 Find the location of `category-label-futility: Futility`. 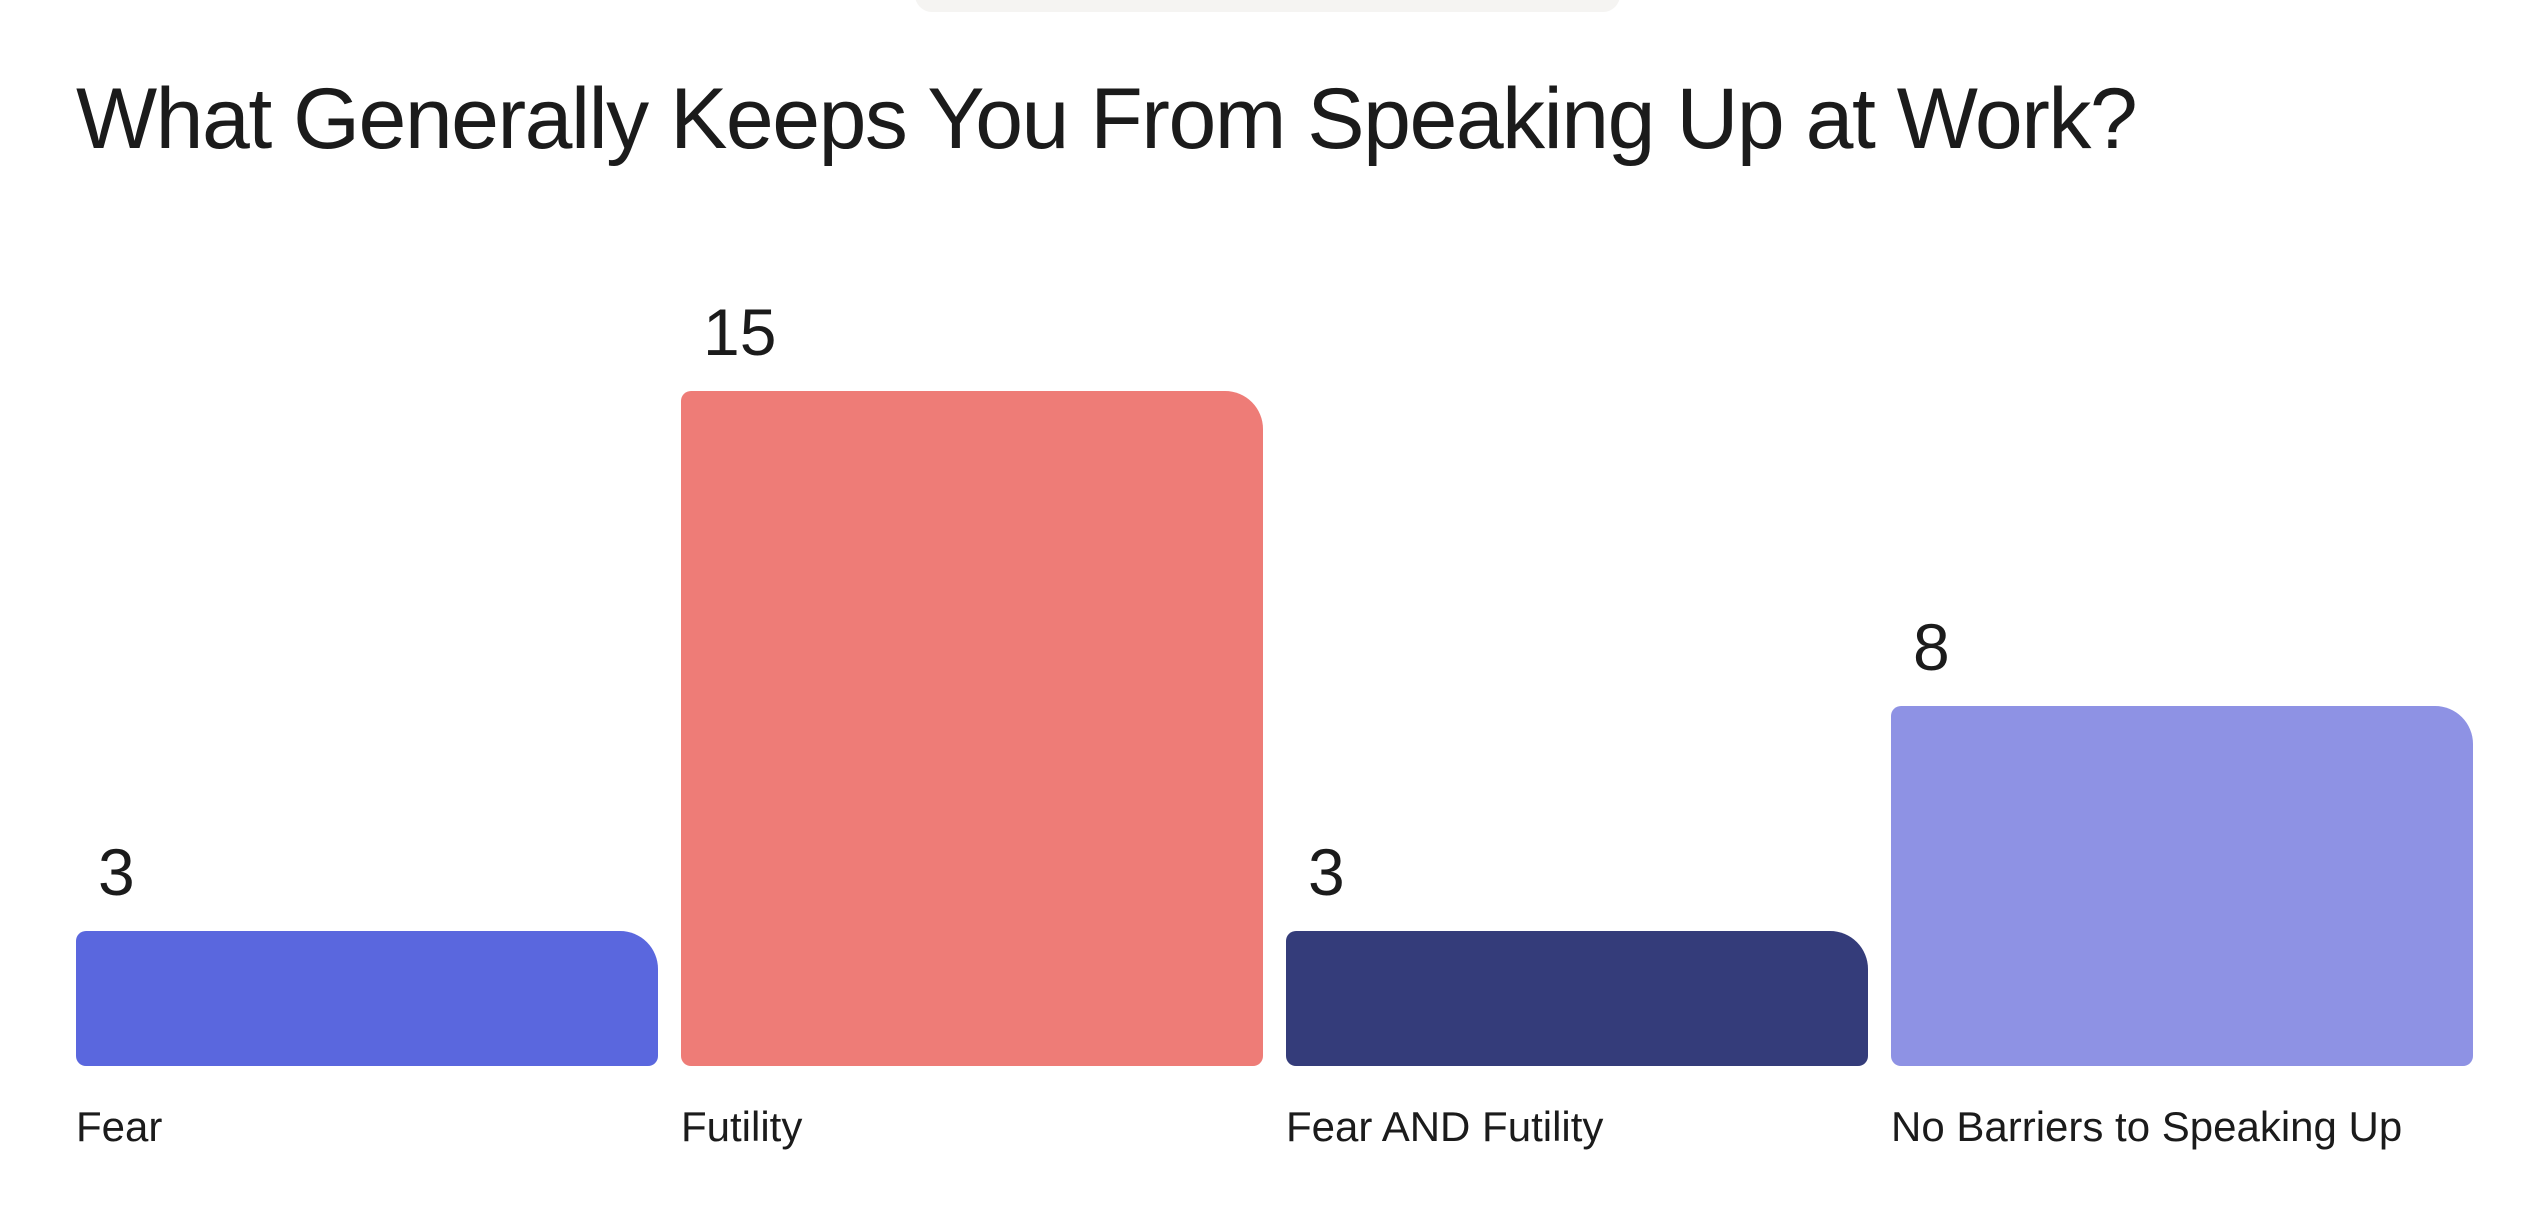

category-label-futility: Futility is located at coordinates (742, 1126).